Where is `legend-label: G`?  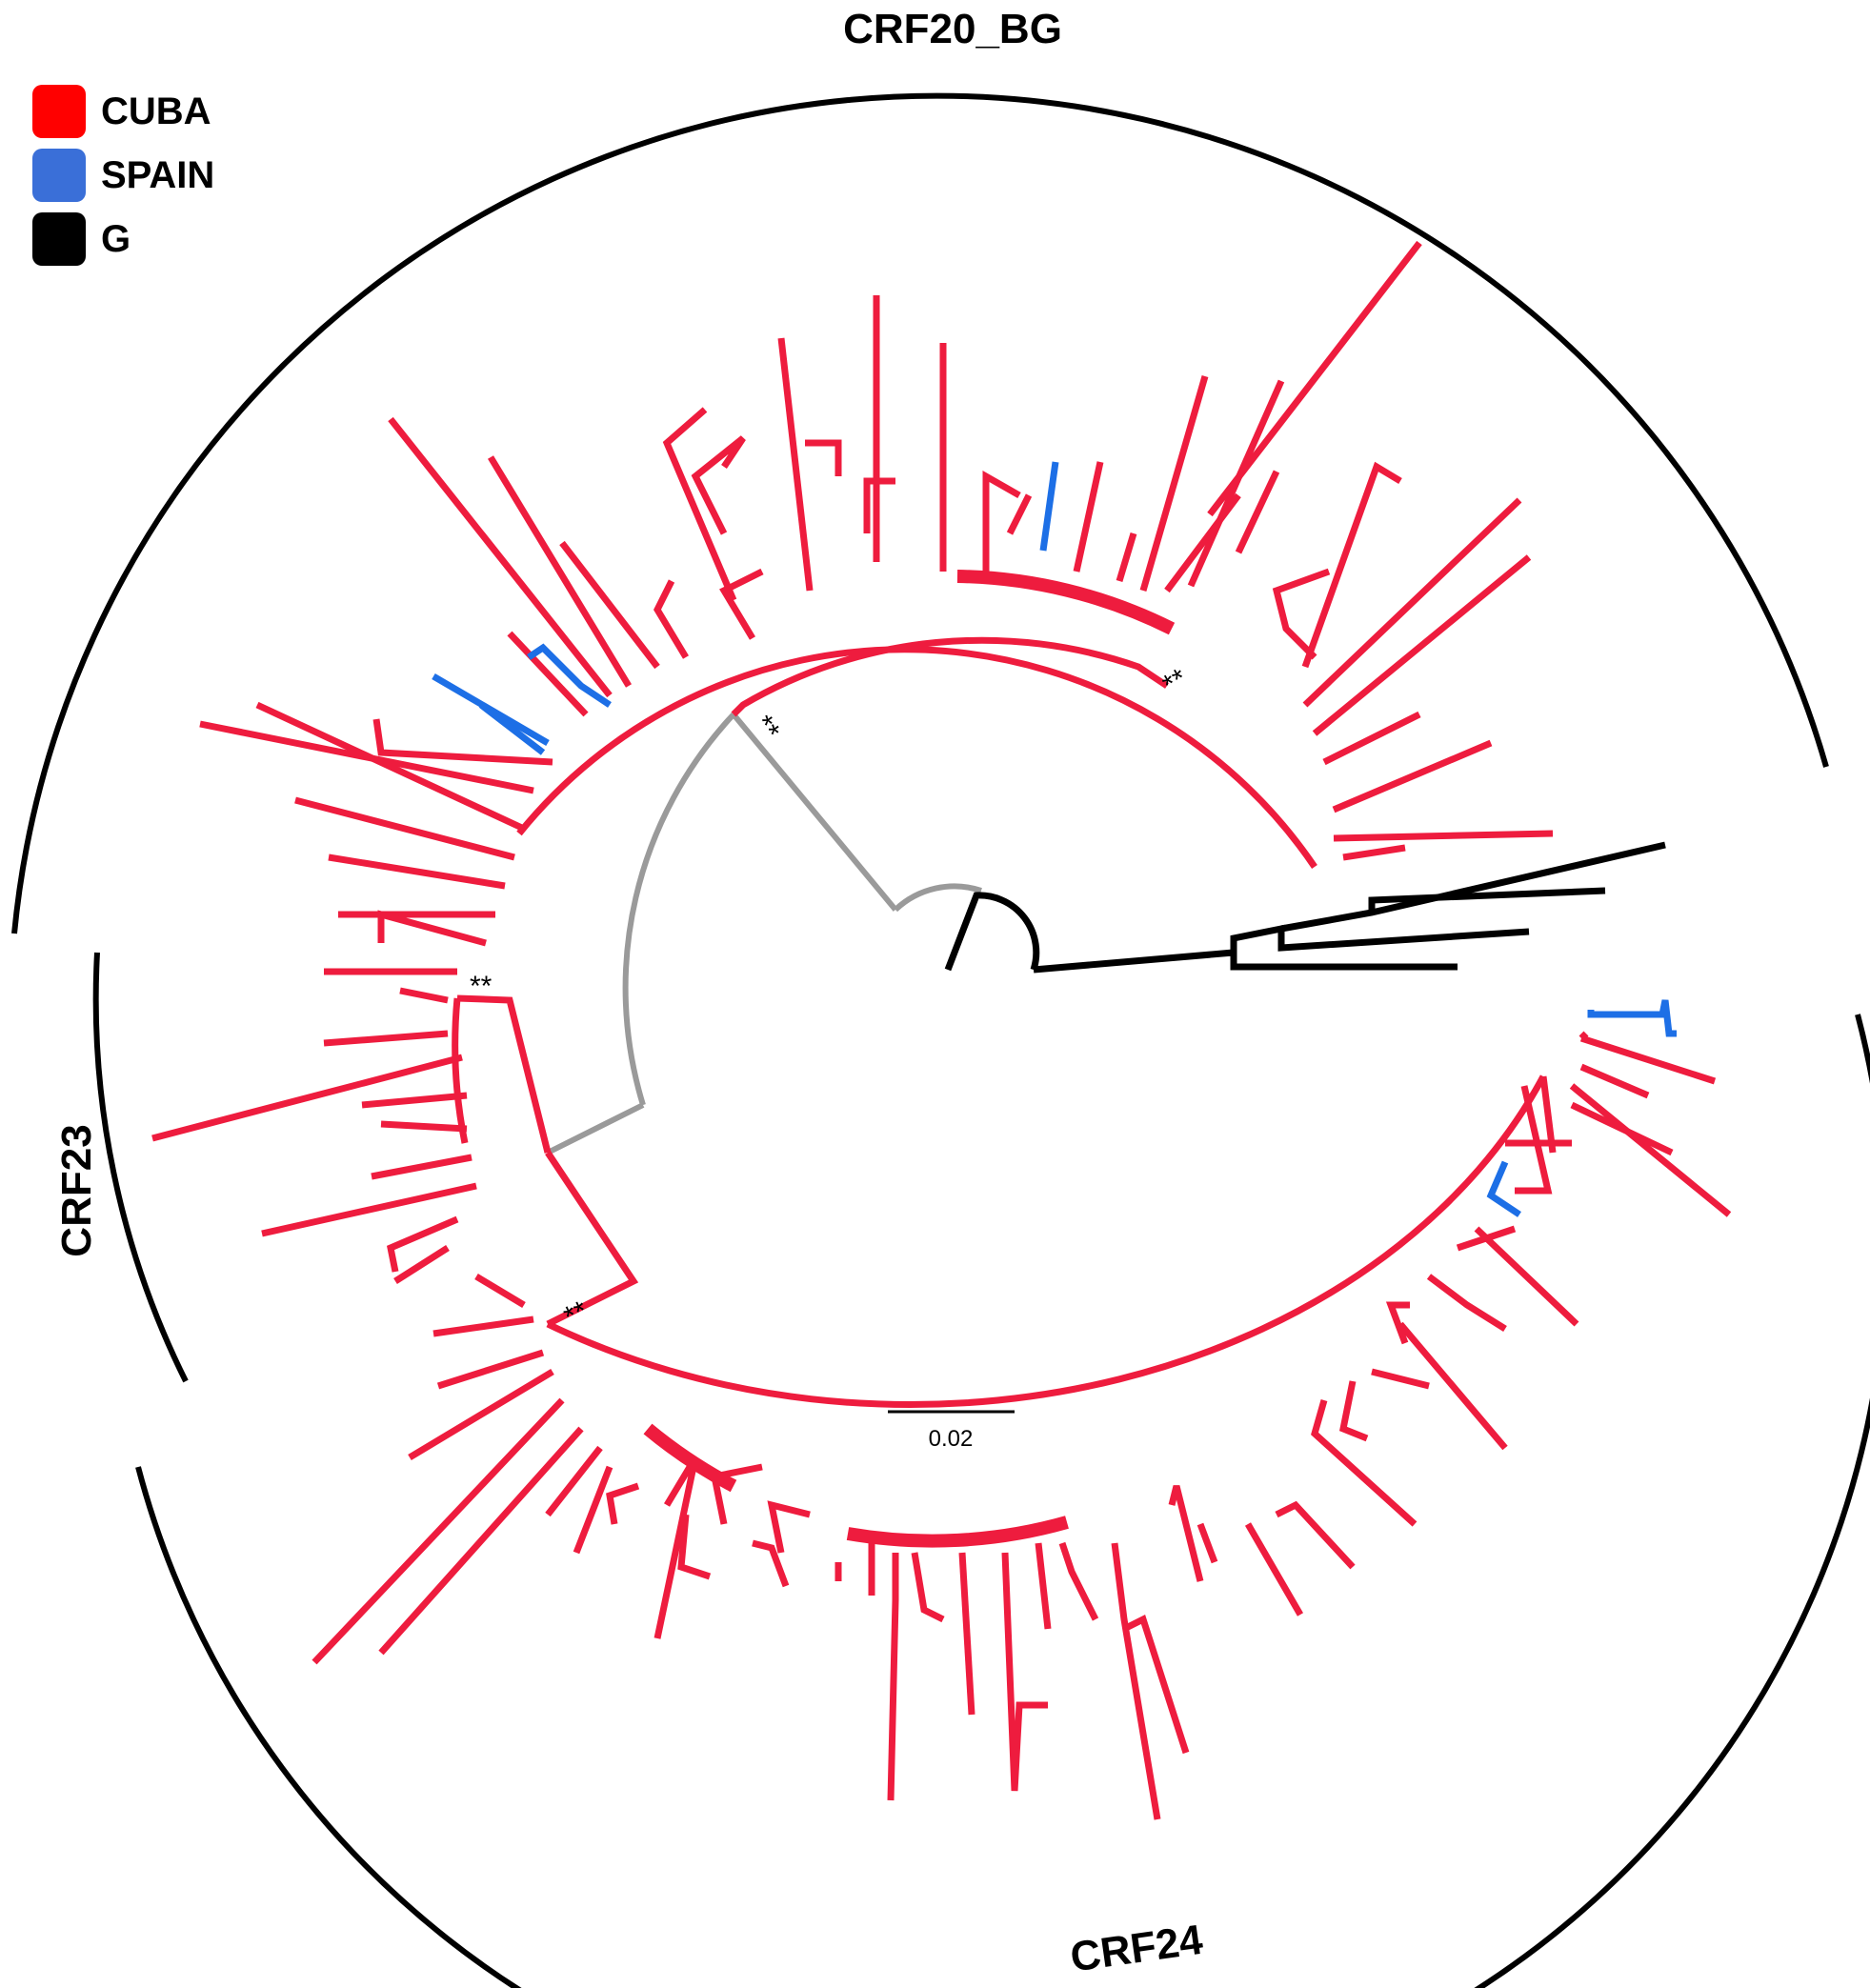
legend-label: G is located at coordinates (116, 239).